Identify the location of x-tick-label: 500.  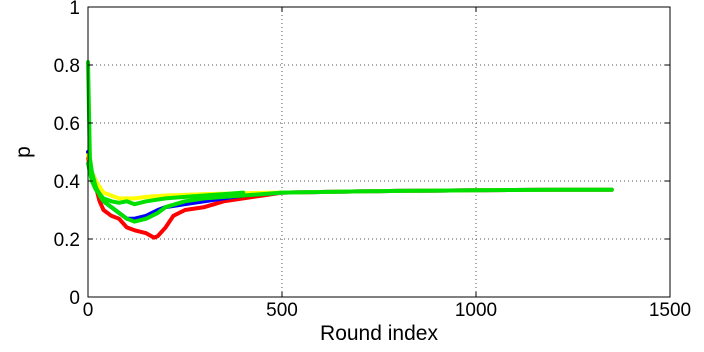
(282, 310).